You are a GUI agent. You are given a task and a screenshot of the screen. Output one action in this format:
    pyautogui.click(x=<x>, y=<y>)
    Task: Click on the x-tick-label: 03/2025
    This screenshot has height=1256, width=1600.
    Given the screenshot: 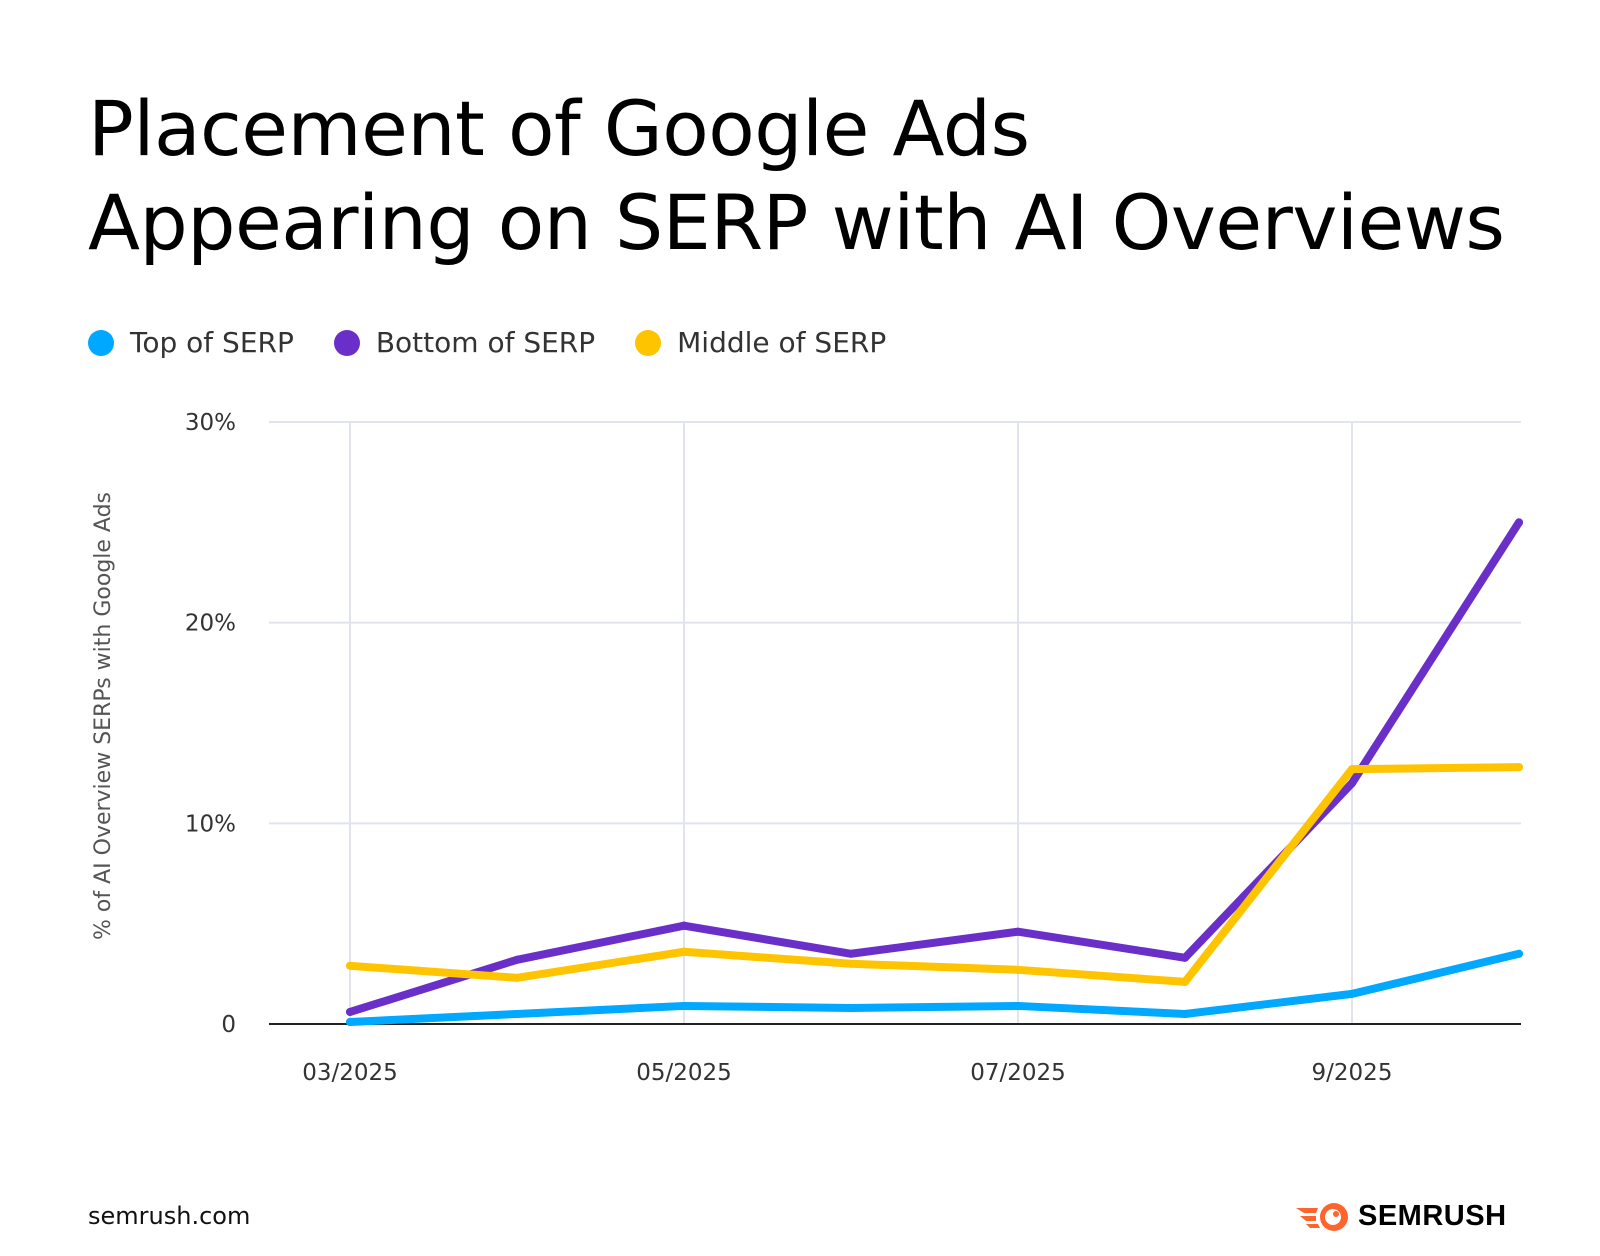 What is the action you would take?
    pyautogui.click(x=350, y=1073)
    